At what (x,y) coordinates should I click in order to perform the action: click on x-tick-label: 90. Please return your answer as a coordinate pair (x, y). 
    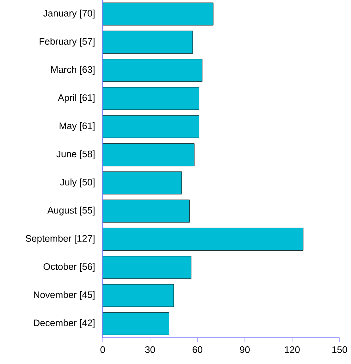
    Looking at the image, I should click on (245, 350).